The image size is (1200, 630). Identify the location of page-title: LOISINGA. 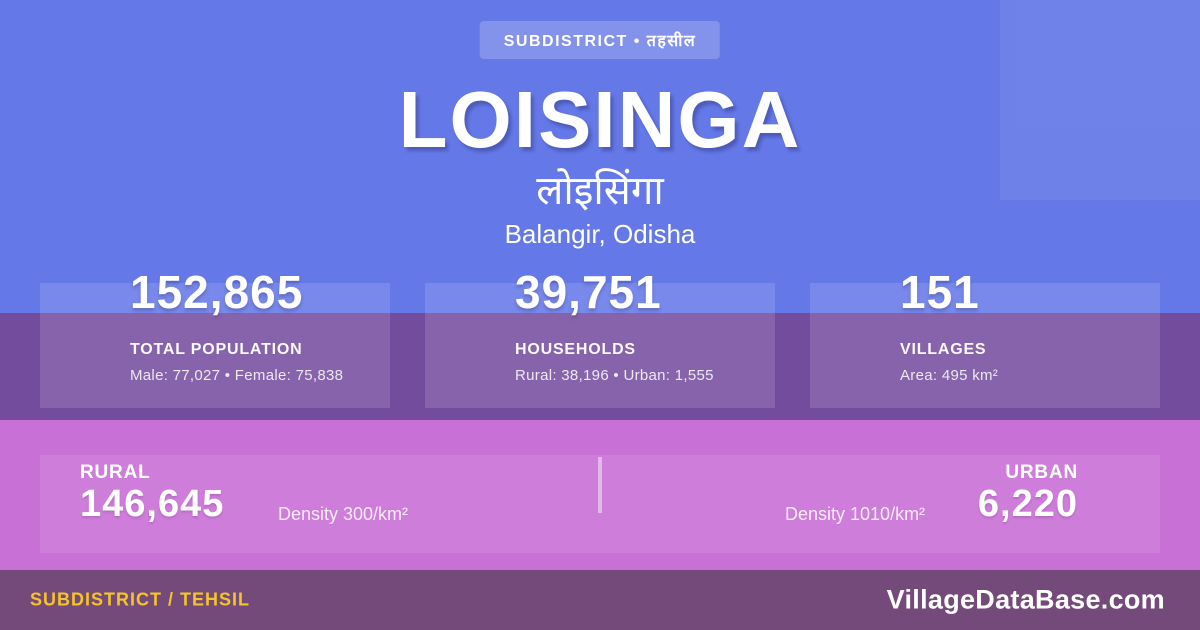
(600, 119).